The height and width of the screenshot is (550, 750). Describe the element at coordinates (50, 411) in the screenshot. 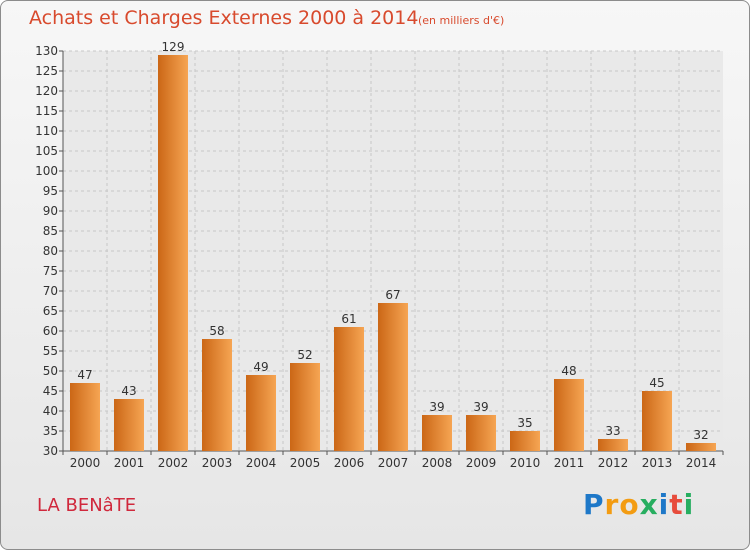

I see `y-tick-label: 40` at that location.